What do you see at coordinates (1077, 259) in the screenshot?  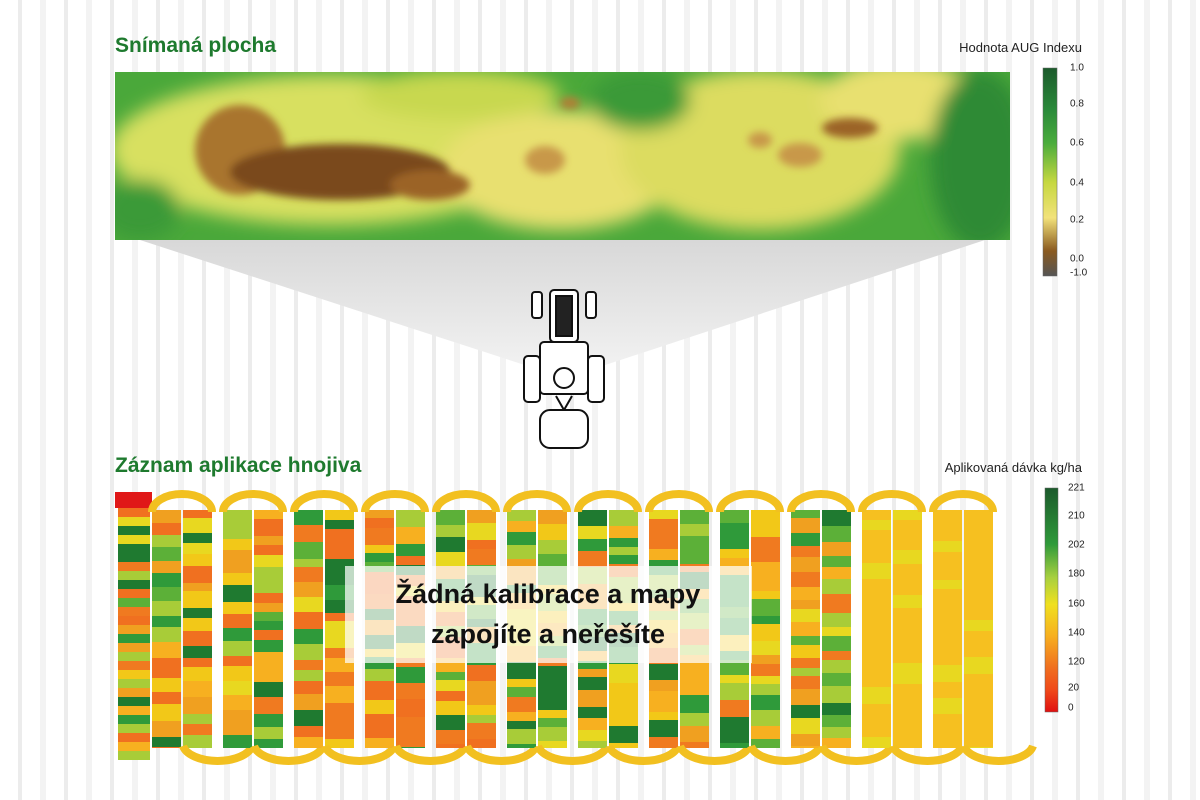 I see `tick-label: 0.0` at bounding box center [1077, 259].